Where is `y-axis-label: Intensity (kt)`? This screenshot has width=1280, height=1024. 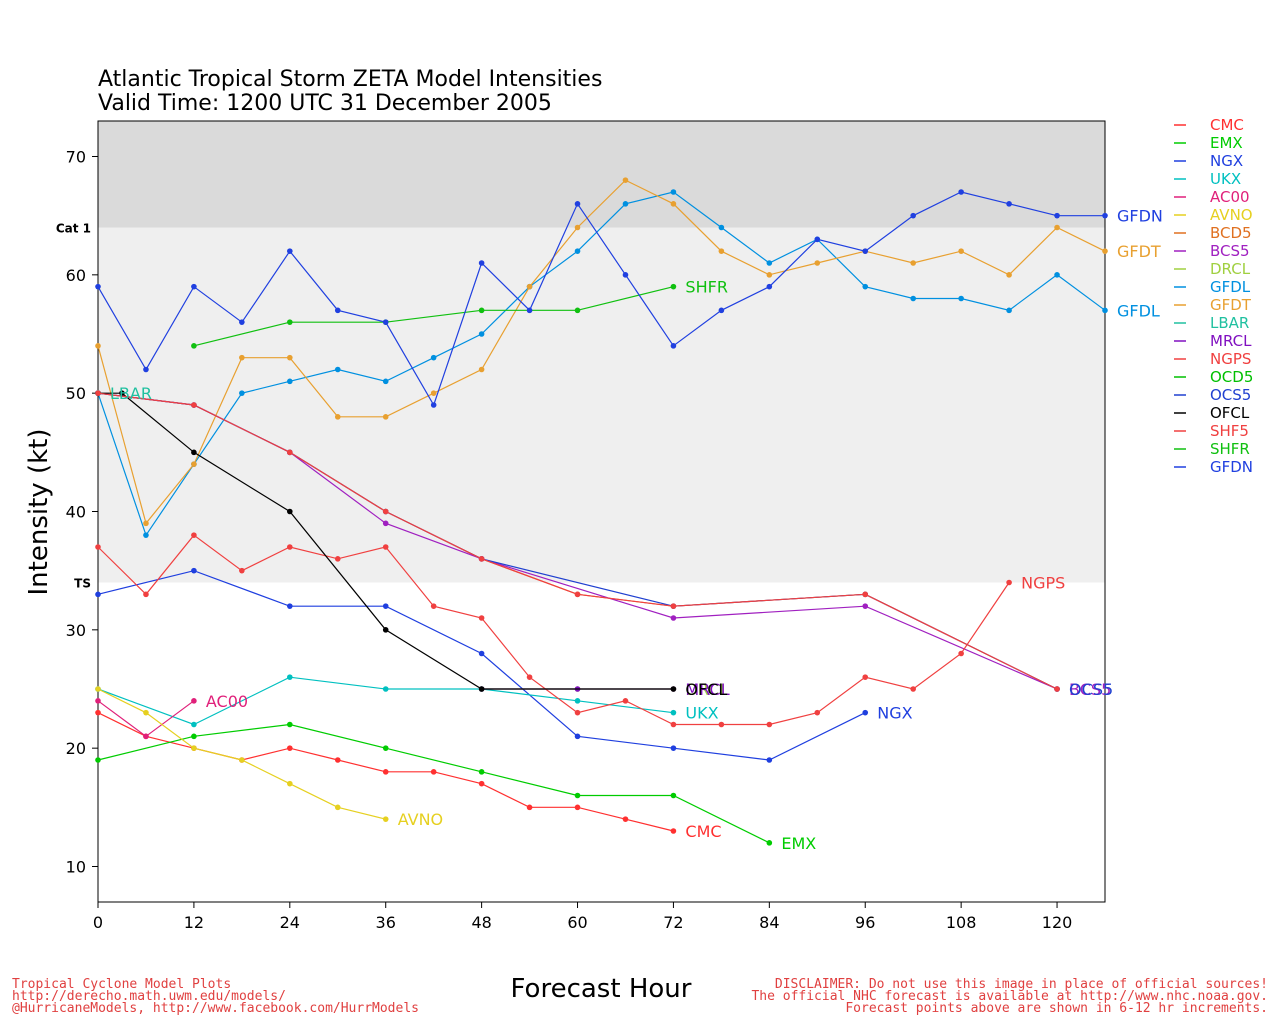 y-axis-label: Intensity (kt) is located at coordinates (39, 512).